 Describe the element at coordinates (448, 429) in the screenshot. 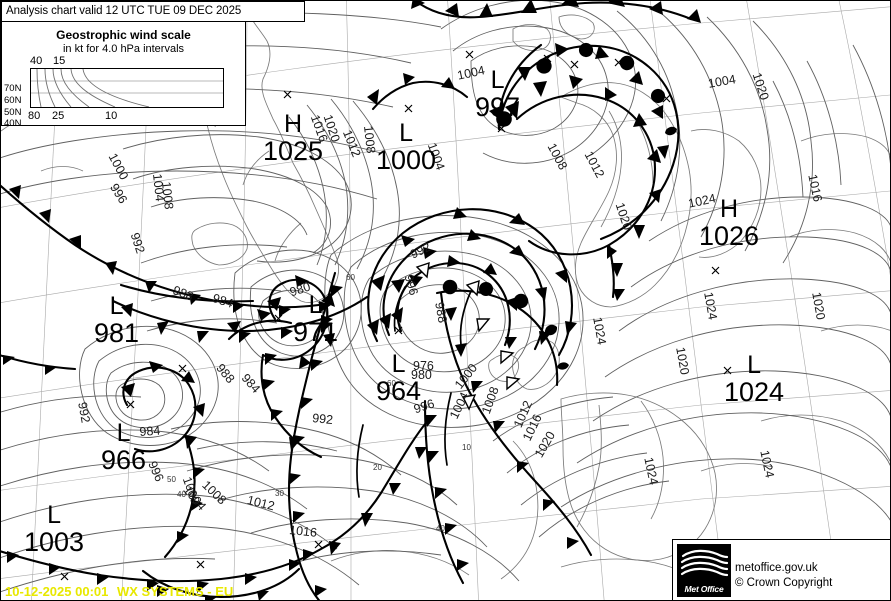

I see `trough-line-east` at that location.